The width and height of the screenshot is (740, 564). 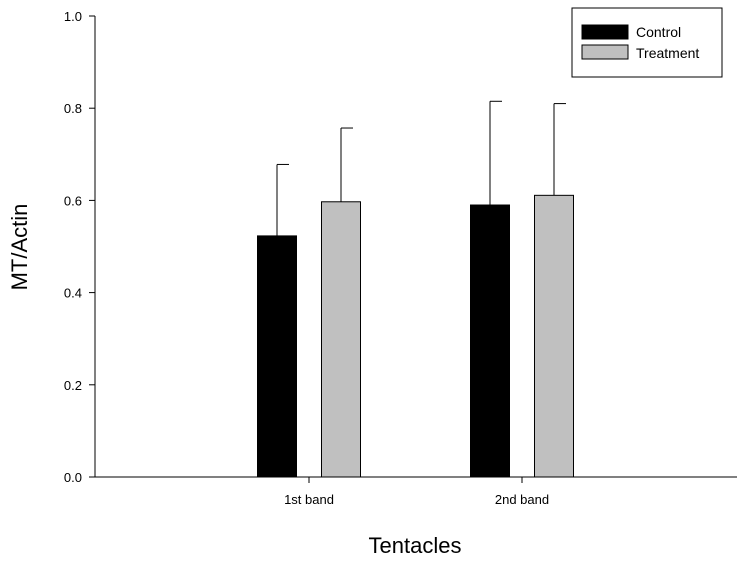 I want to click on legend-box, so click(x=647, y=42).